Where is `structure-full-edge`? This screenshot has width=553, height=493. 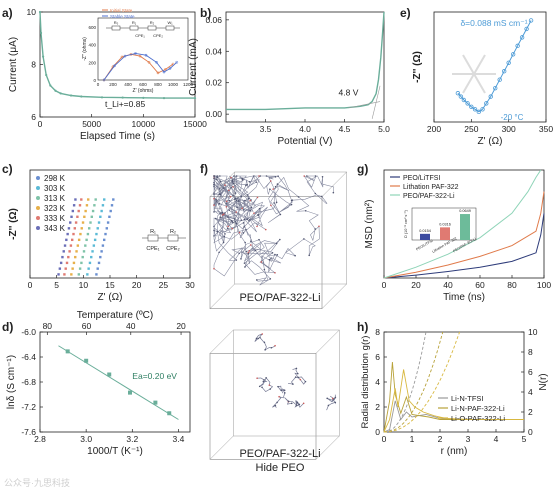
structure-full-edge is located at coordinates (222, 296).